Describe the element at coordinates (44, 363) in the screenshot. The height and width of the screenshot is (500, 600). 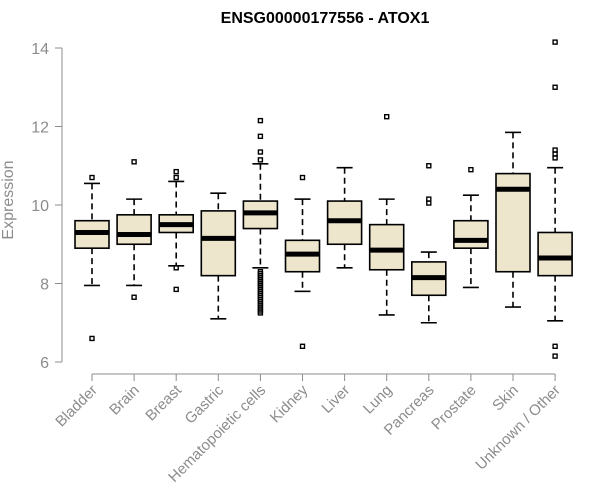
I see `y-tick-label: 6` at that location.